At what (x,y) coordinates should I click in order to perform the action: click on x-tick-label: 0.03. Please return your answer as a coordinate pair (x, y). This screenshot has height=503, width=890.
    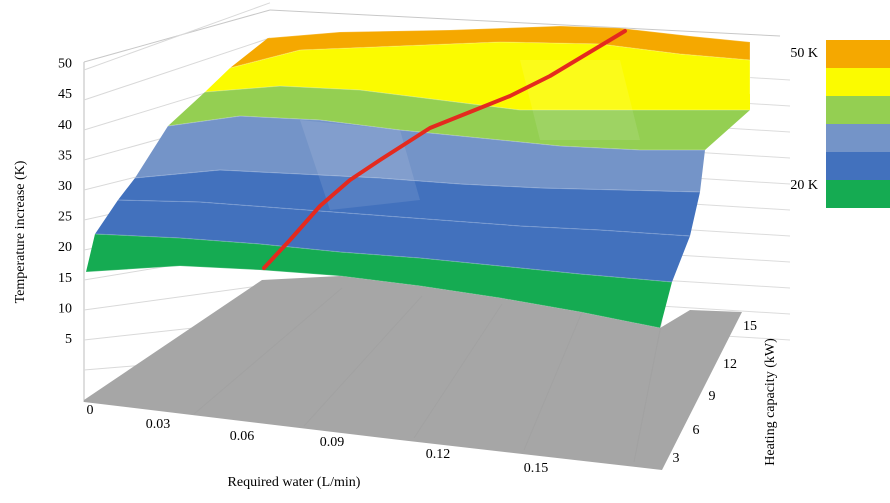
    Looking at the image, I should click on (158, 424).